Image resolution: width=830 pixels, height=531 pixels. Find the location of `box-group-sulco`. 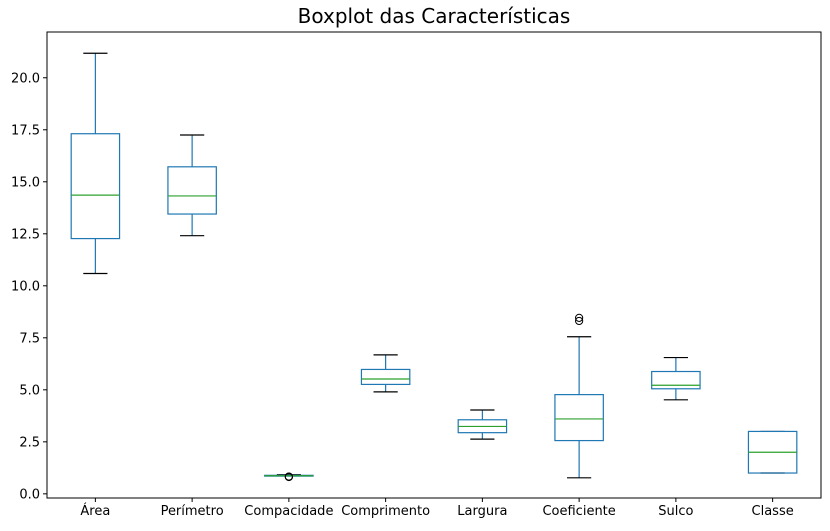

box-group-sulco is located at coordinates (676, 378).